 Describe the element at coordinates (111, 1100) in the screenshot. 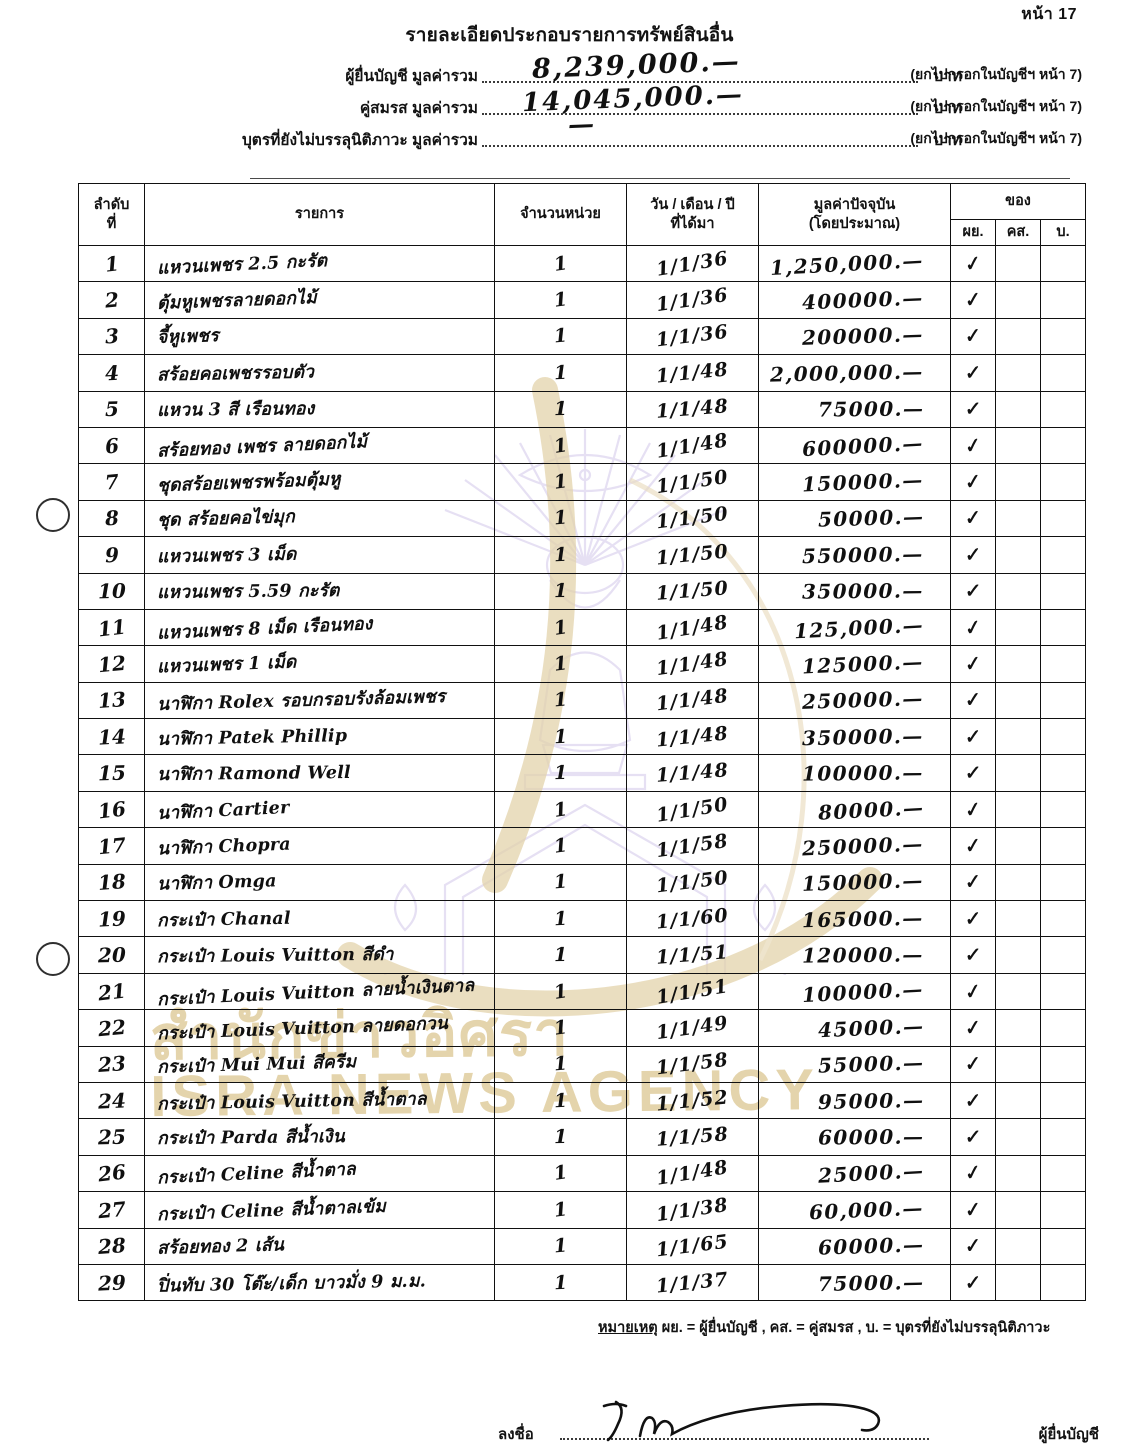

I see `row-index: 24` at that location.